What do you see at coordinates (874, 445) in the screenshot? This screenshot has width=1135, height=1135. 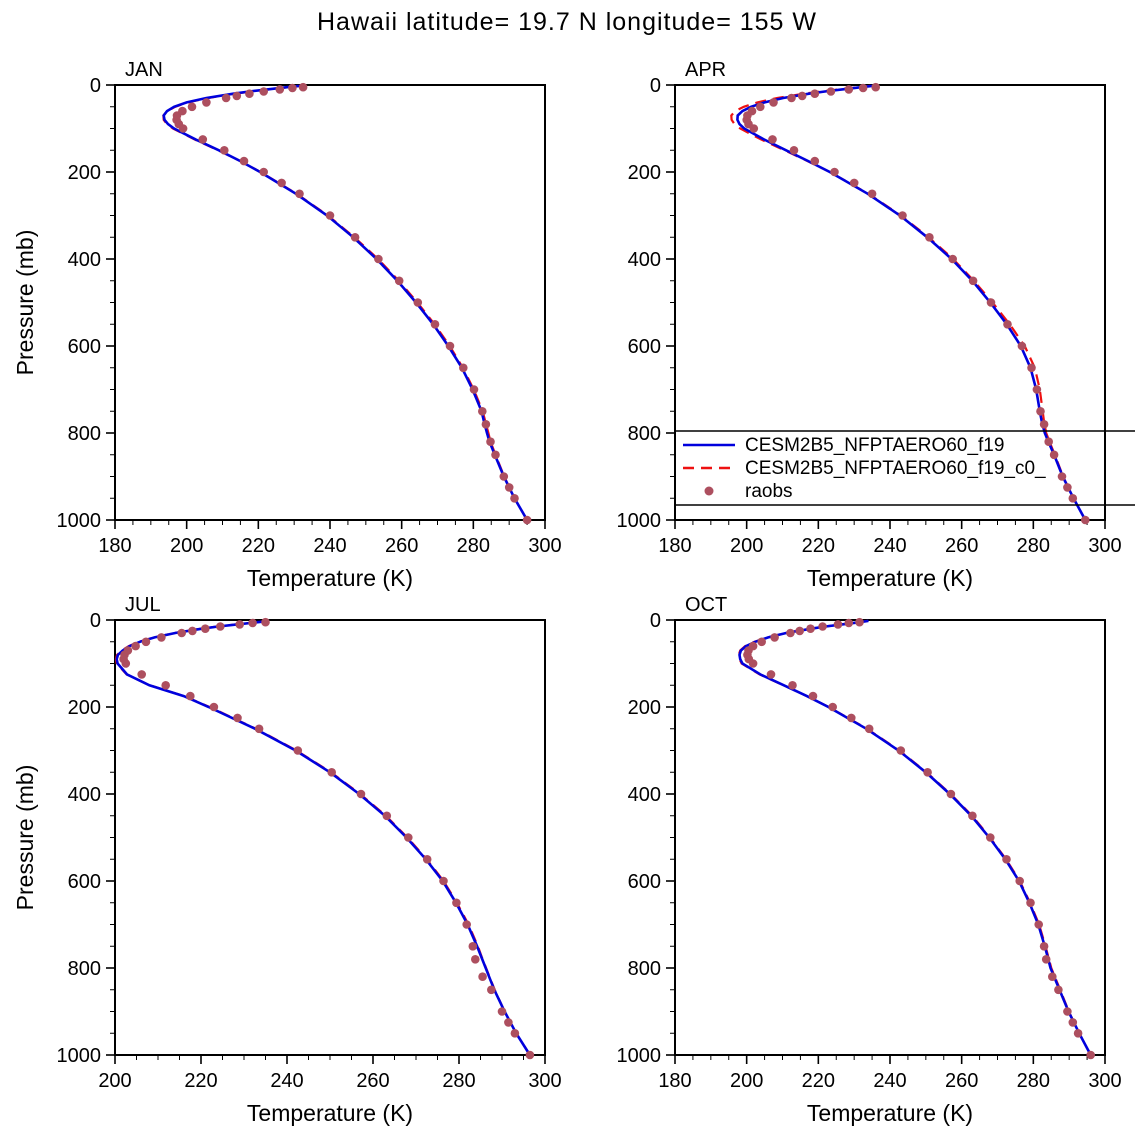 I see `legend-label: CESM2B5_NFPTAERO60_f19` at bounding box center [874, 445].